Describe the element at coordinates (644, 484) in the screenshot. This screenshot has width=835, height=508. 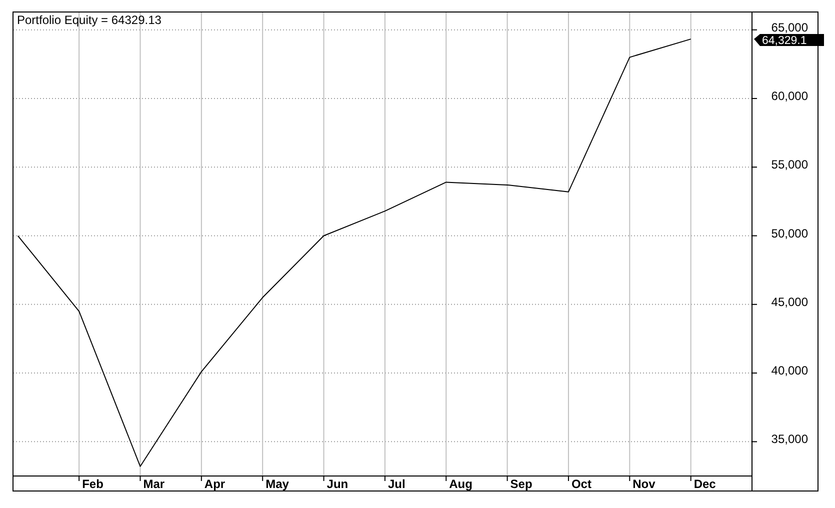
I see `x-tick-label: Nov` at that location.